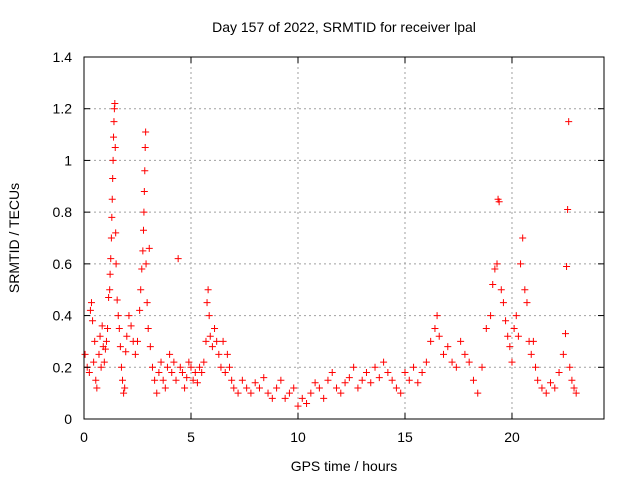  What do you see at coordinates (63, 57) in the screenshot?
I see `y-tick-label: 1.4` at bounding box center [63, 57].